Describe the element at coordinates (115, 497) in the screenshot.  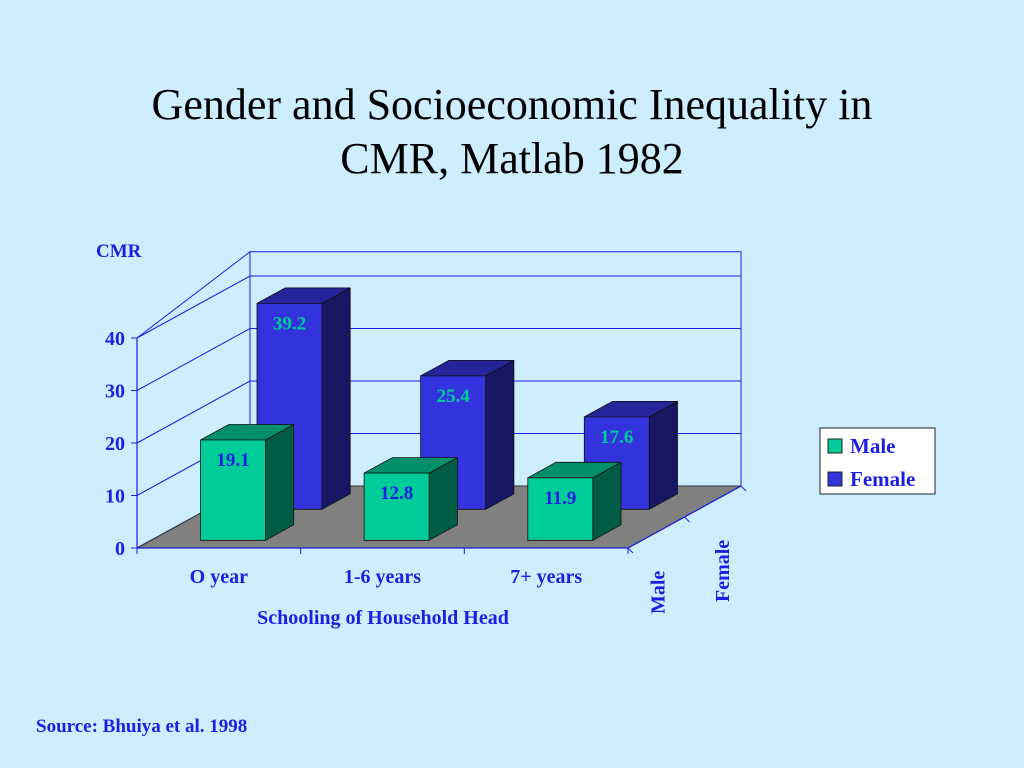
I see `y-tick-label: 10` at that location.